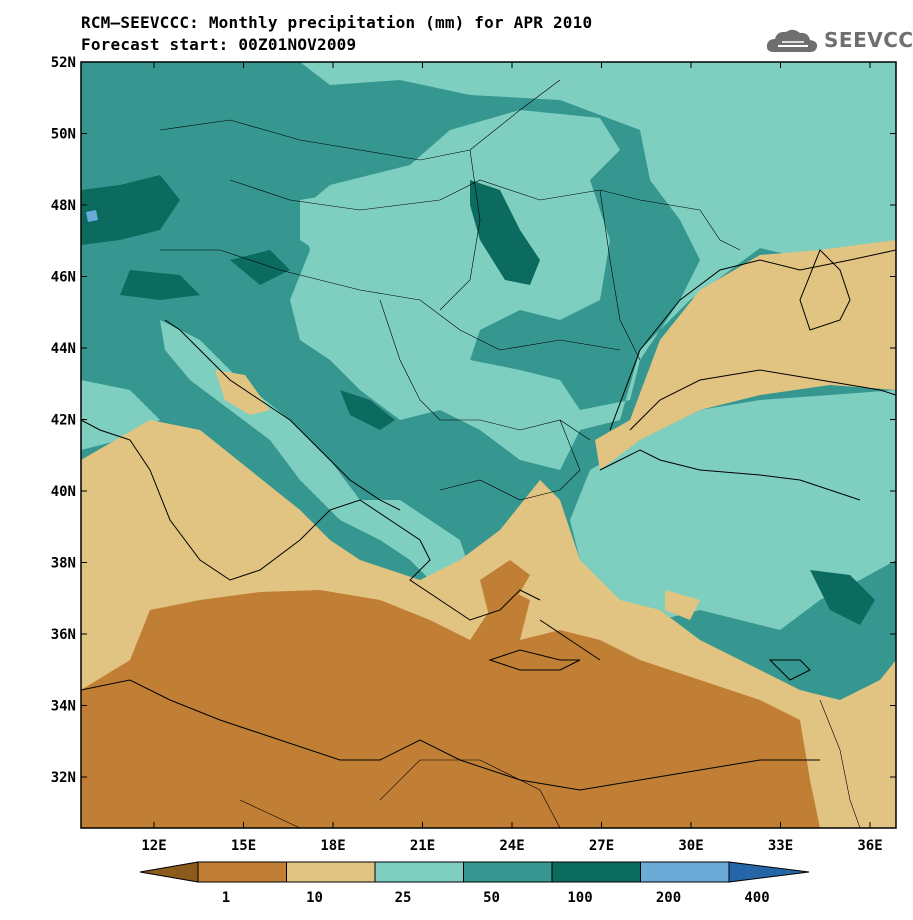 The image size is (913, 920). Describe the element at coordinates (243, 846) in the screenshot. I see `lon-label: 15E` at that location.